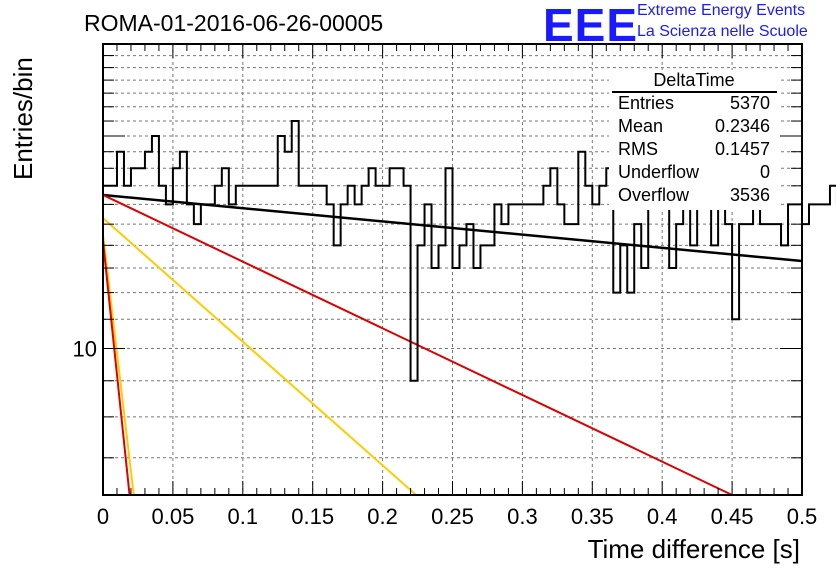 This screenshot has width=836, height=572. I want to click on x-tick-label: 0.3, so click(522, 516).